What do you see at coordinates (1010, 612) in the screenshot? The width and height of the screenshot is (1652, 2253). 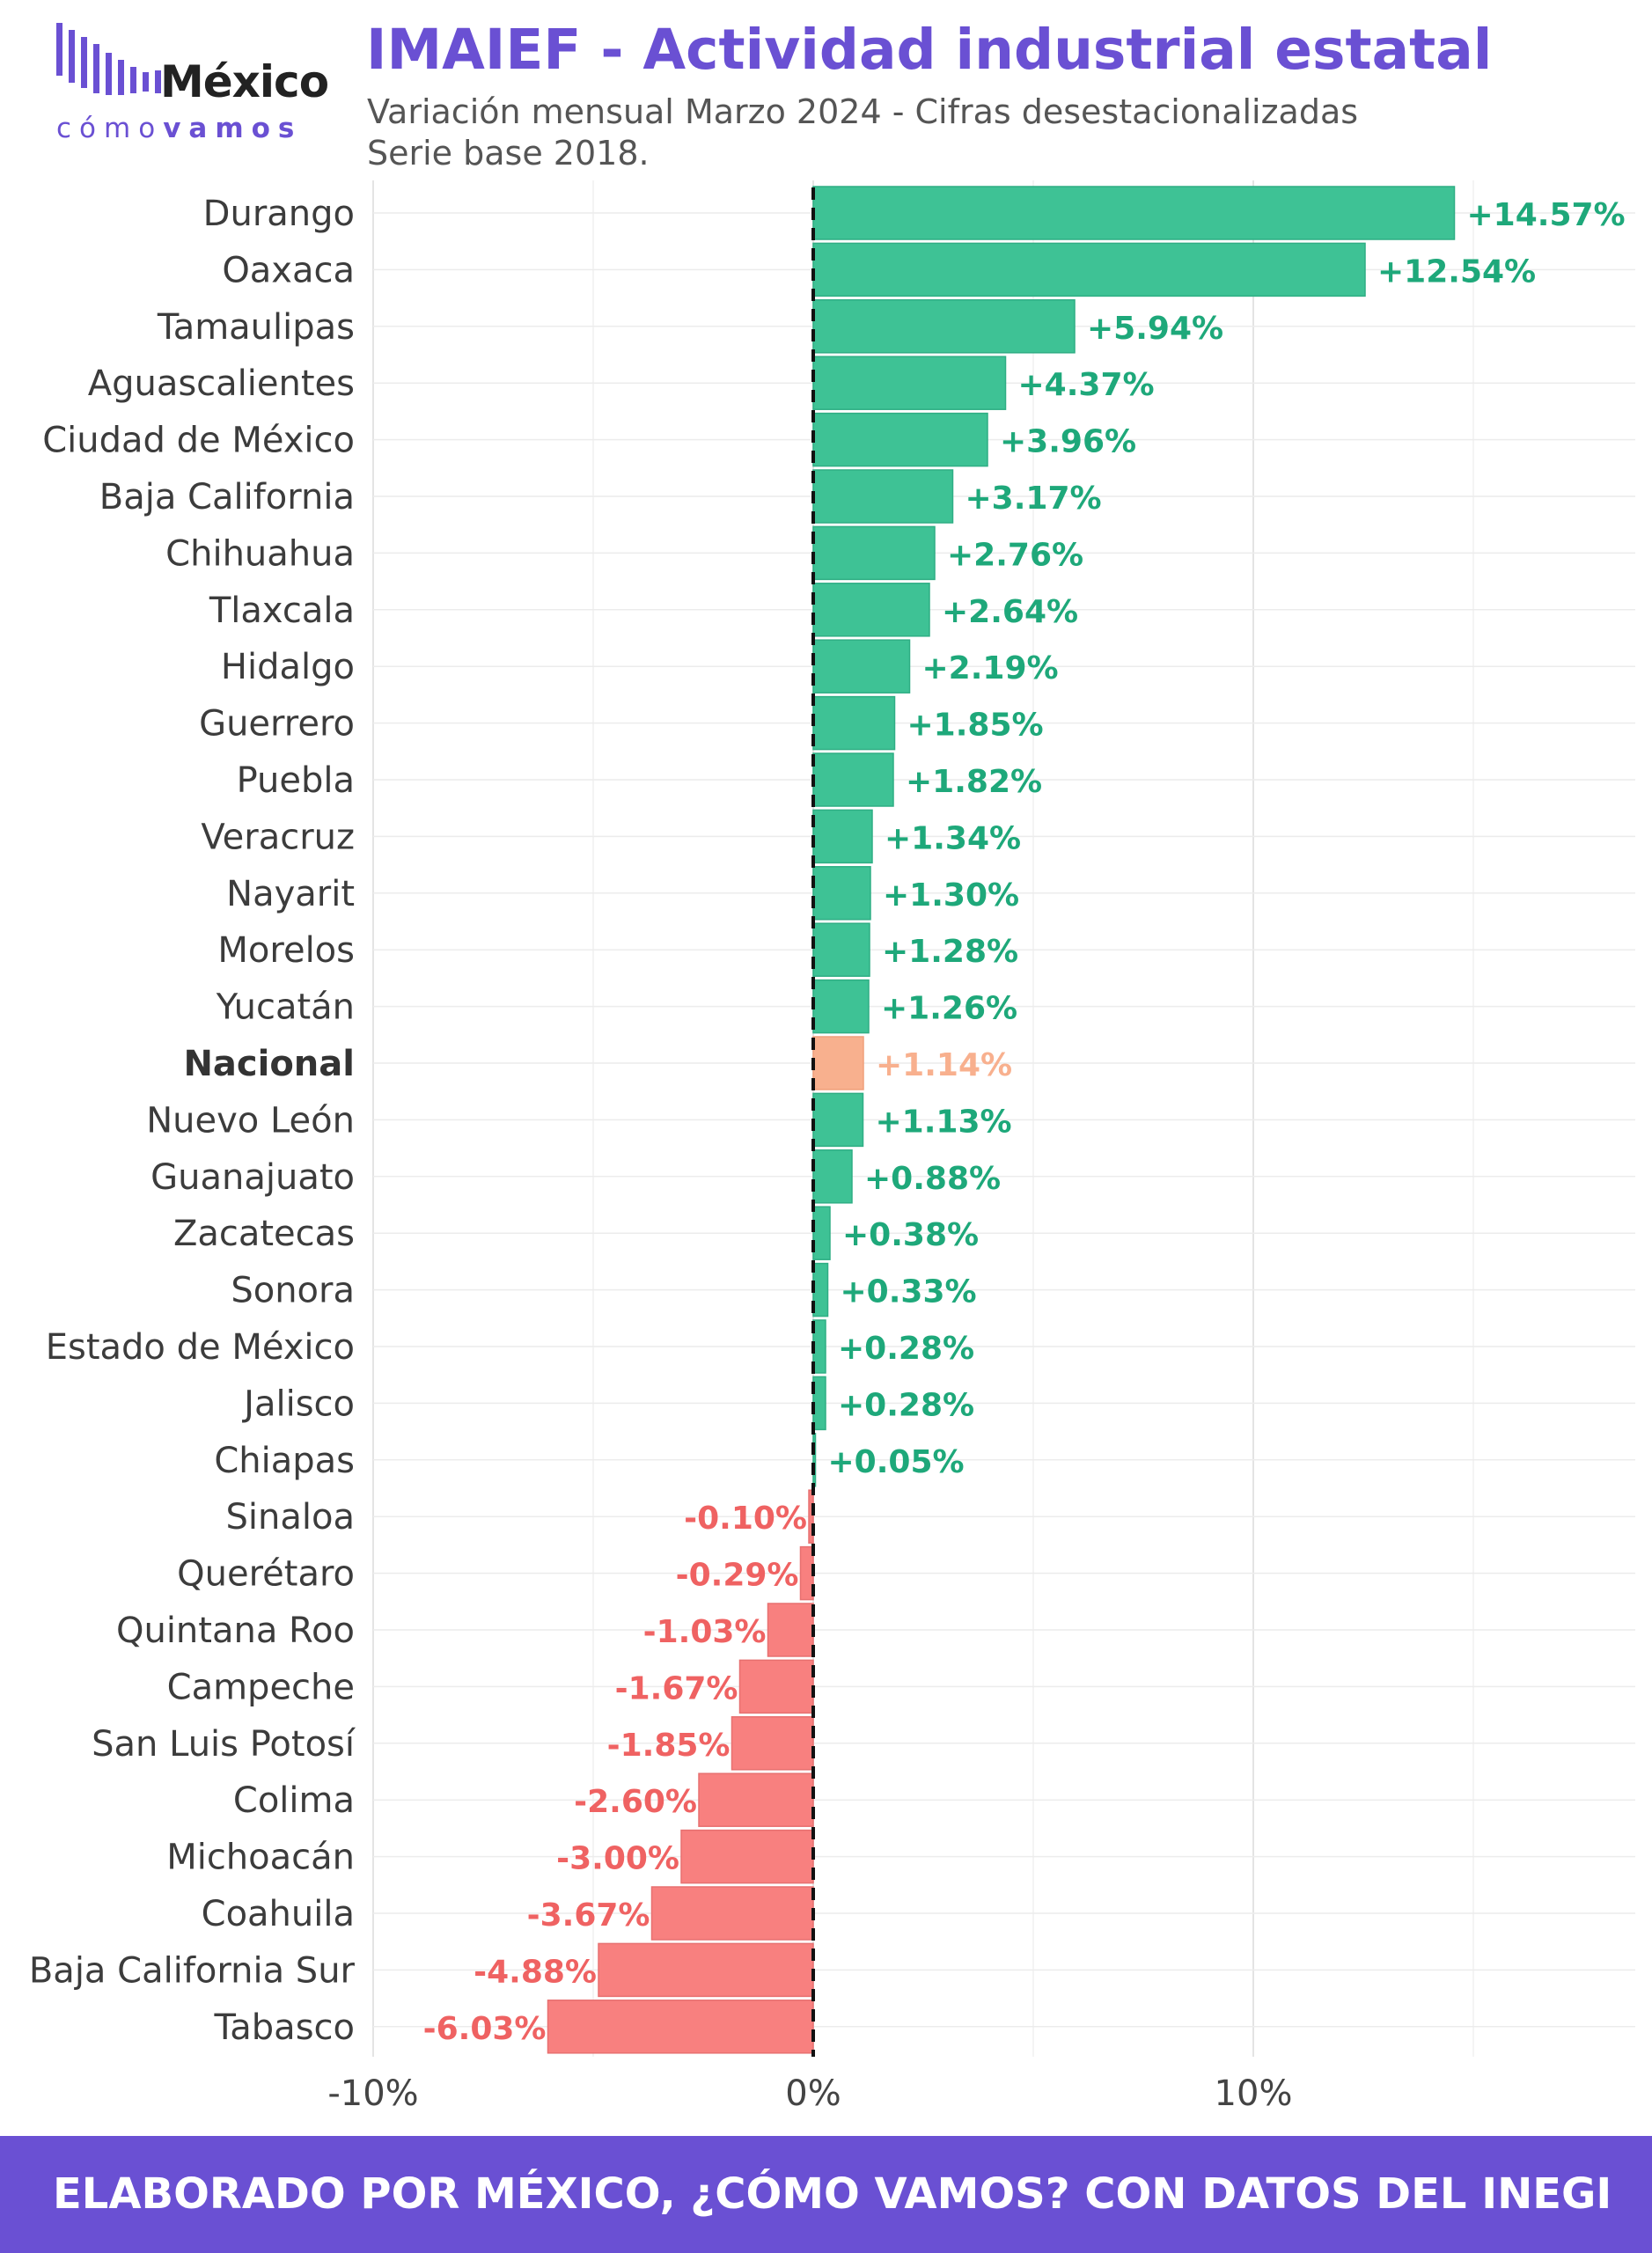 I see `data-label: +2.64%` at bounding box center [1010, 612].